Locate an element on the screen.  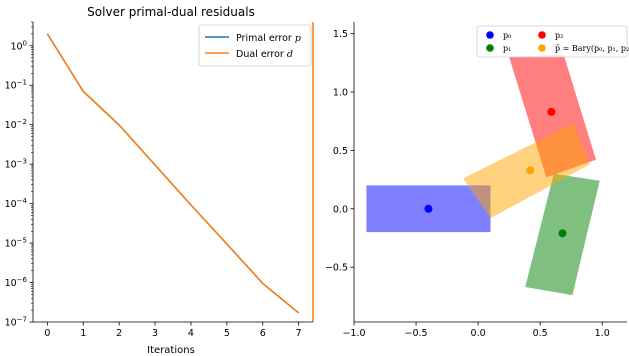
left-y-tick-label: 10⁻³ is located at coordinates (16, 164).